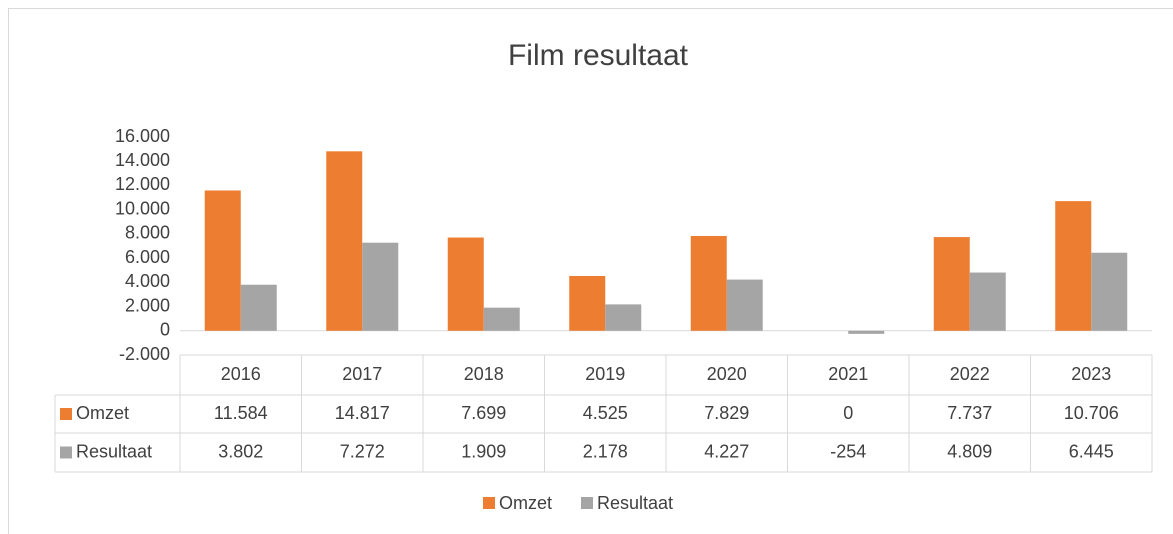 The width and height of the screenshot is (1173, 534). What do you see at coordinates (147, 257) in the screenshot?
I see `y-tick-label: 6.000` at bounding box center [147, 257].